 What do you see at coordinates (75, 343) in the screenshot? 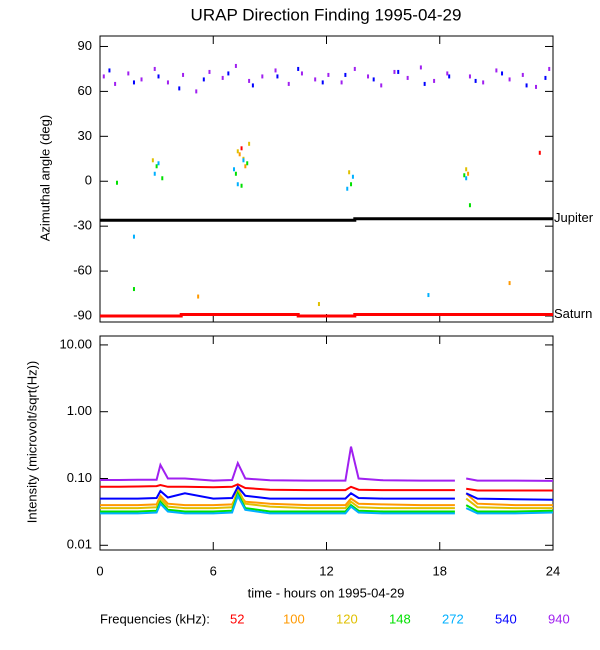
I see `y-tick-label: 10.00` at bounding box center [75, 343].